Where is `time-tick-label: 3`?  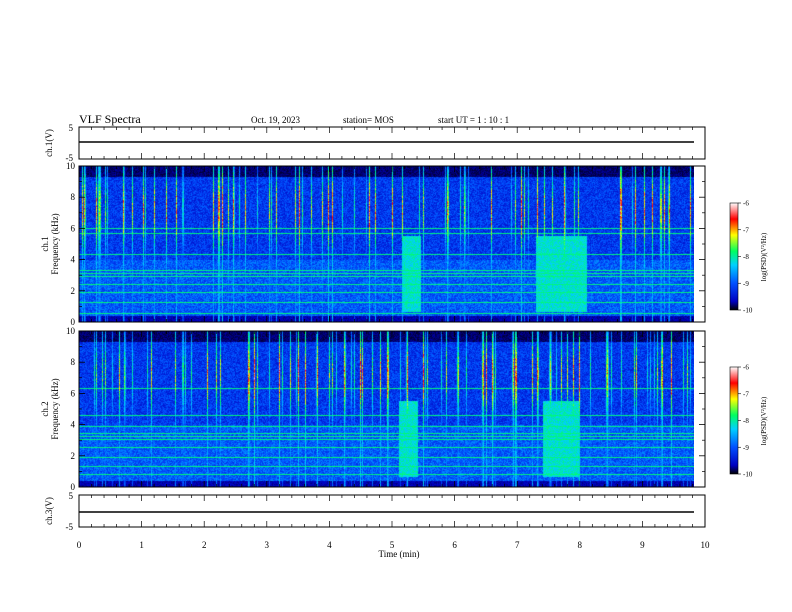
time-tick-label: 3 is located at coordinates (267, 545).